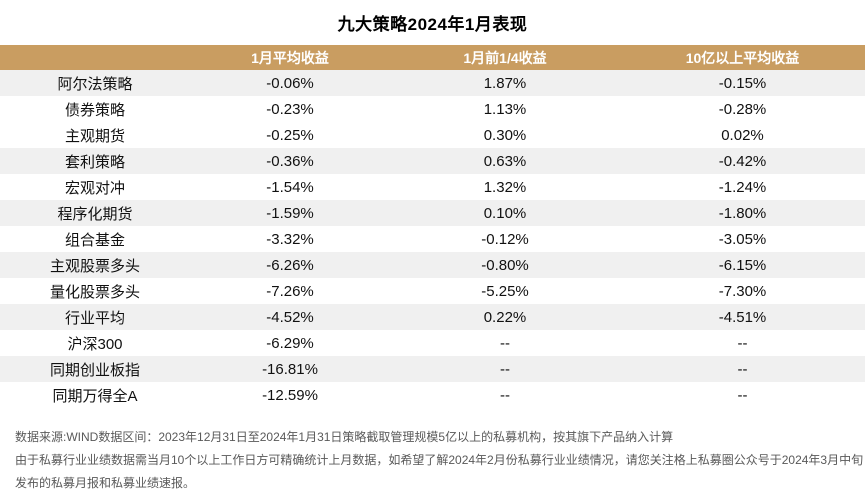  What do you see at coordinates (105, 483) in the screenshot?
I see `footnote-line-notice-wrap: 发布的私募月报和私募业绩速报。` at bounding box center [105, 483].